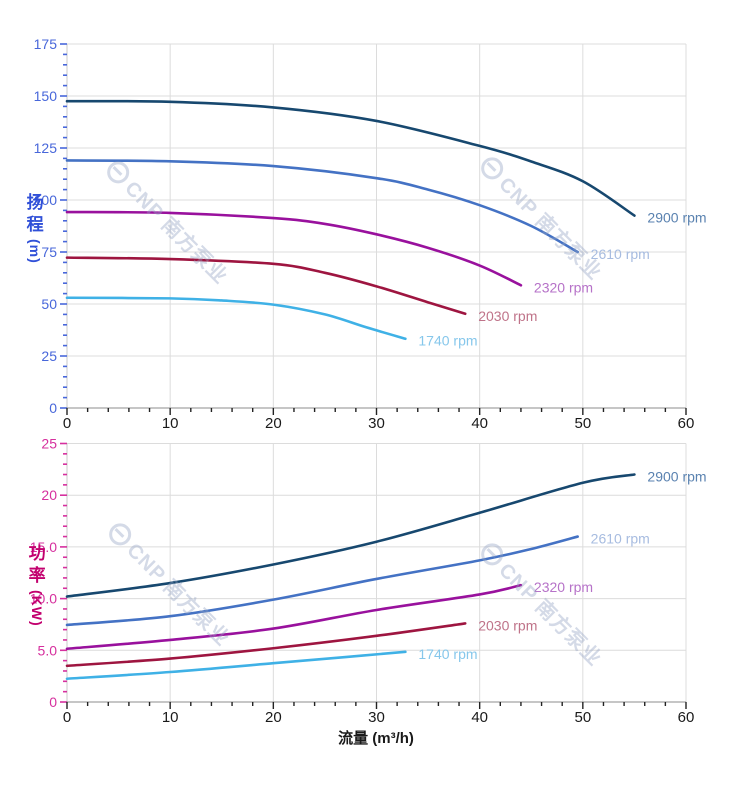  Describe the element at coordinates (236, 318) in the screenshot. I see `head-curve-1740-rpm` at that location.